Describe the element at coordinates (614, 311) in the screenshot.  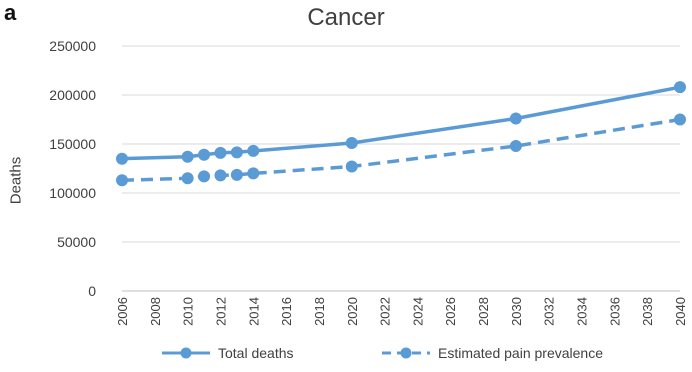
I see `x-tick-label: 2036` at that location.